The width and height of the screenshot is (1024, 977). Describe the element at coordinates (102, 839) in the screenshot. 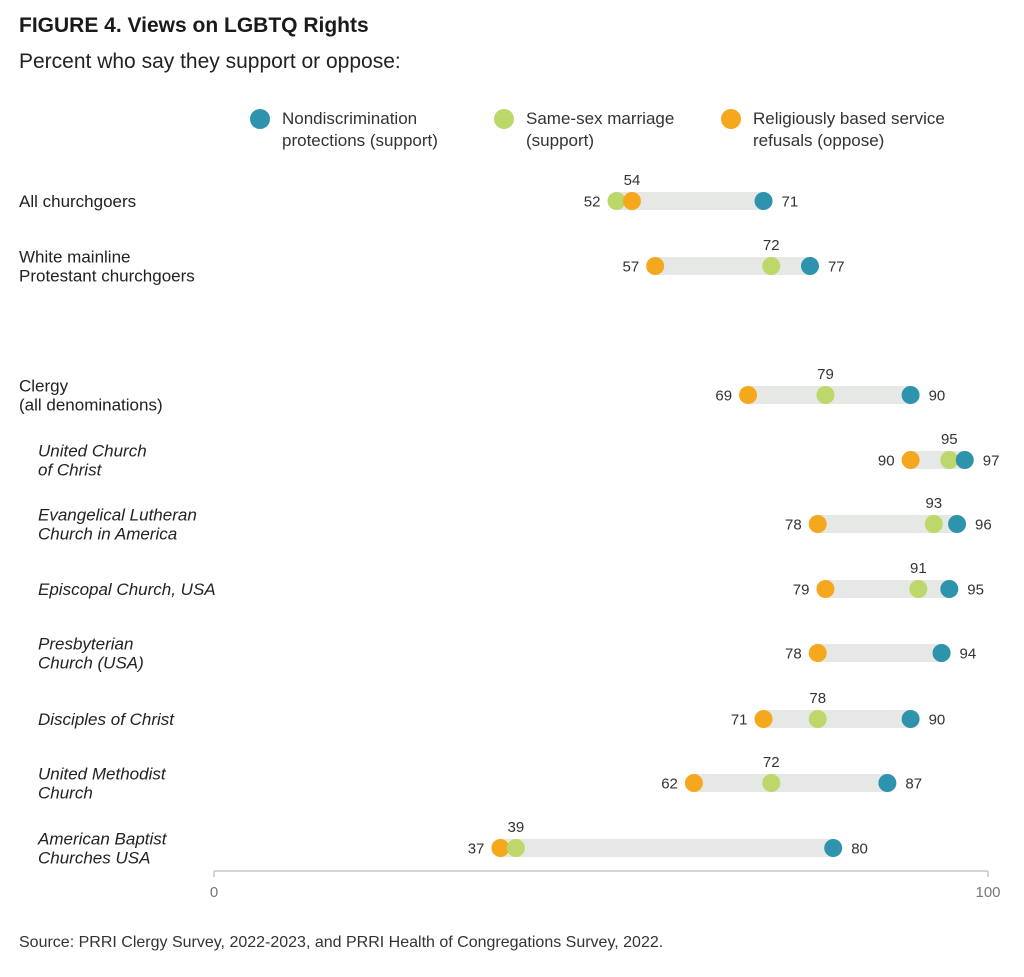

I see `row-label: American Baptist` at that location.